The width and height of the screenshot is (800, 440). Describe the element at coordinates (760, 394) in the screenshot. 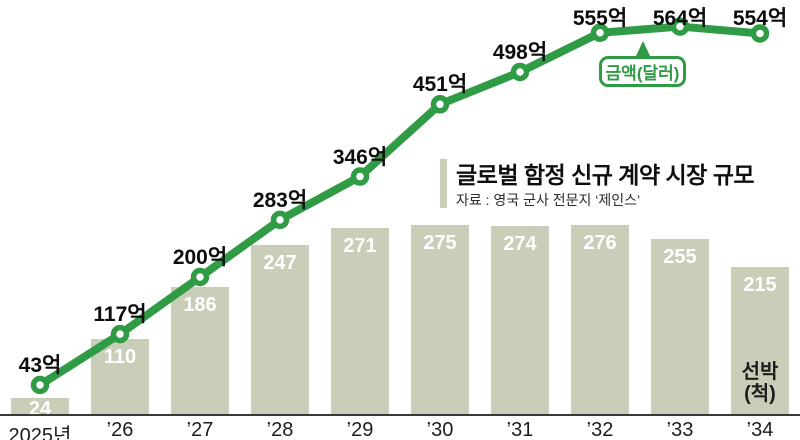

I see `bar-series-legend-line2: (척)` at that location.